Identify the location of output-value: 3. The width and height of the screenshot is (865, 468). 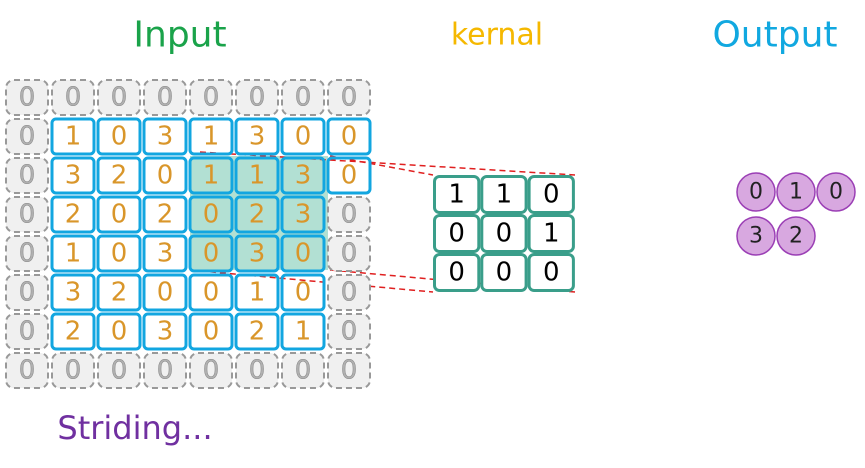
(756, 236).